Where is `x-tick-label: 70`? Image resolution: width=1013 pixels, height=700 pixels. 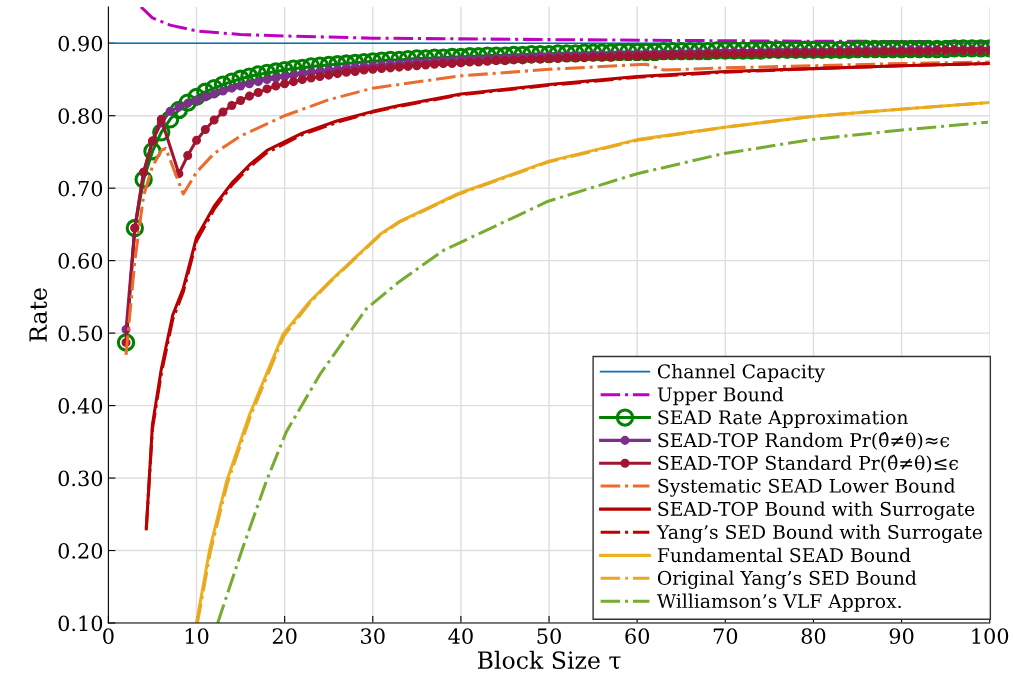 x-tick-label: 70 is located at coordinates (725, 636).